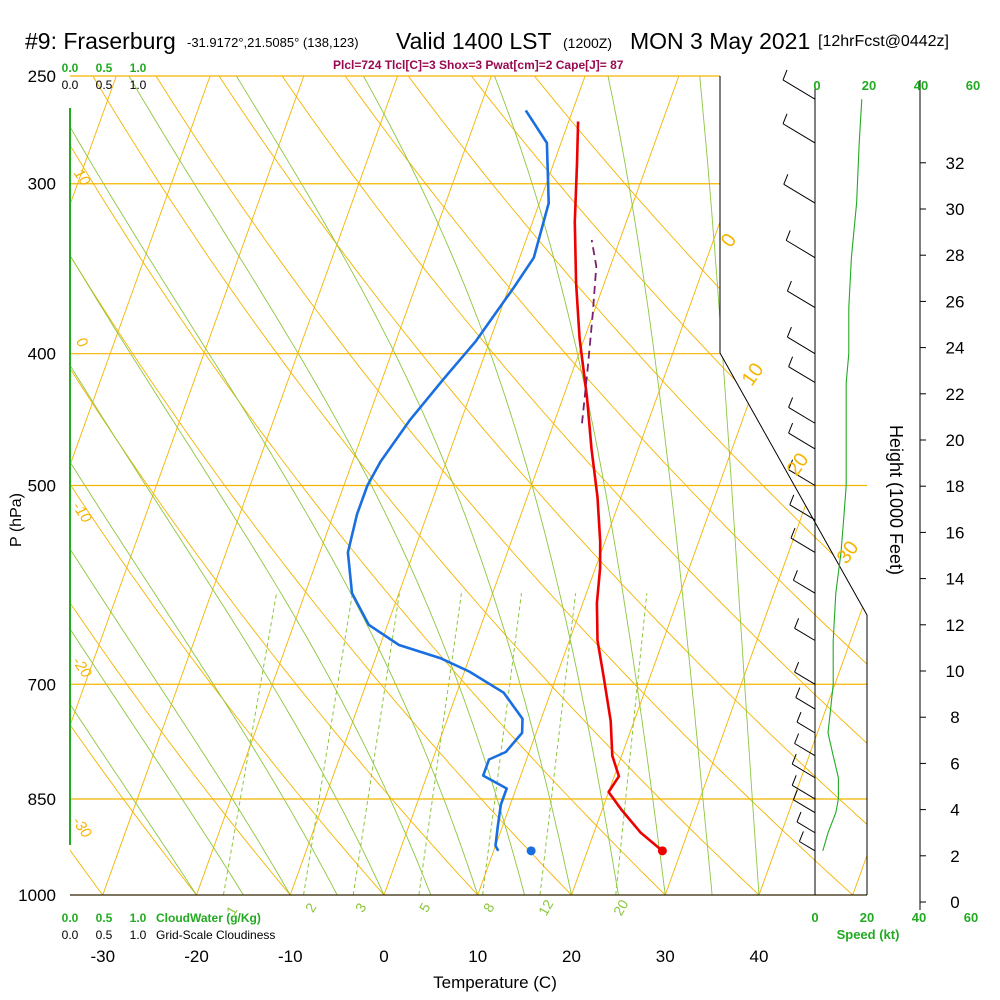 The image size is (1000, 1000). Describe the element at coordinates (848, 552) in the screenshot. I see `theta-label: 30` at that location.